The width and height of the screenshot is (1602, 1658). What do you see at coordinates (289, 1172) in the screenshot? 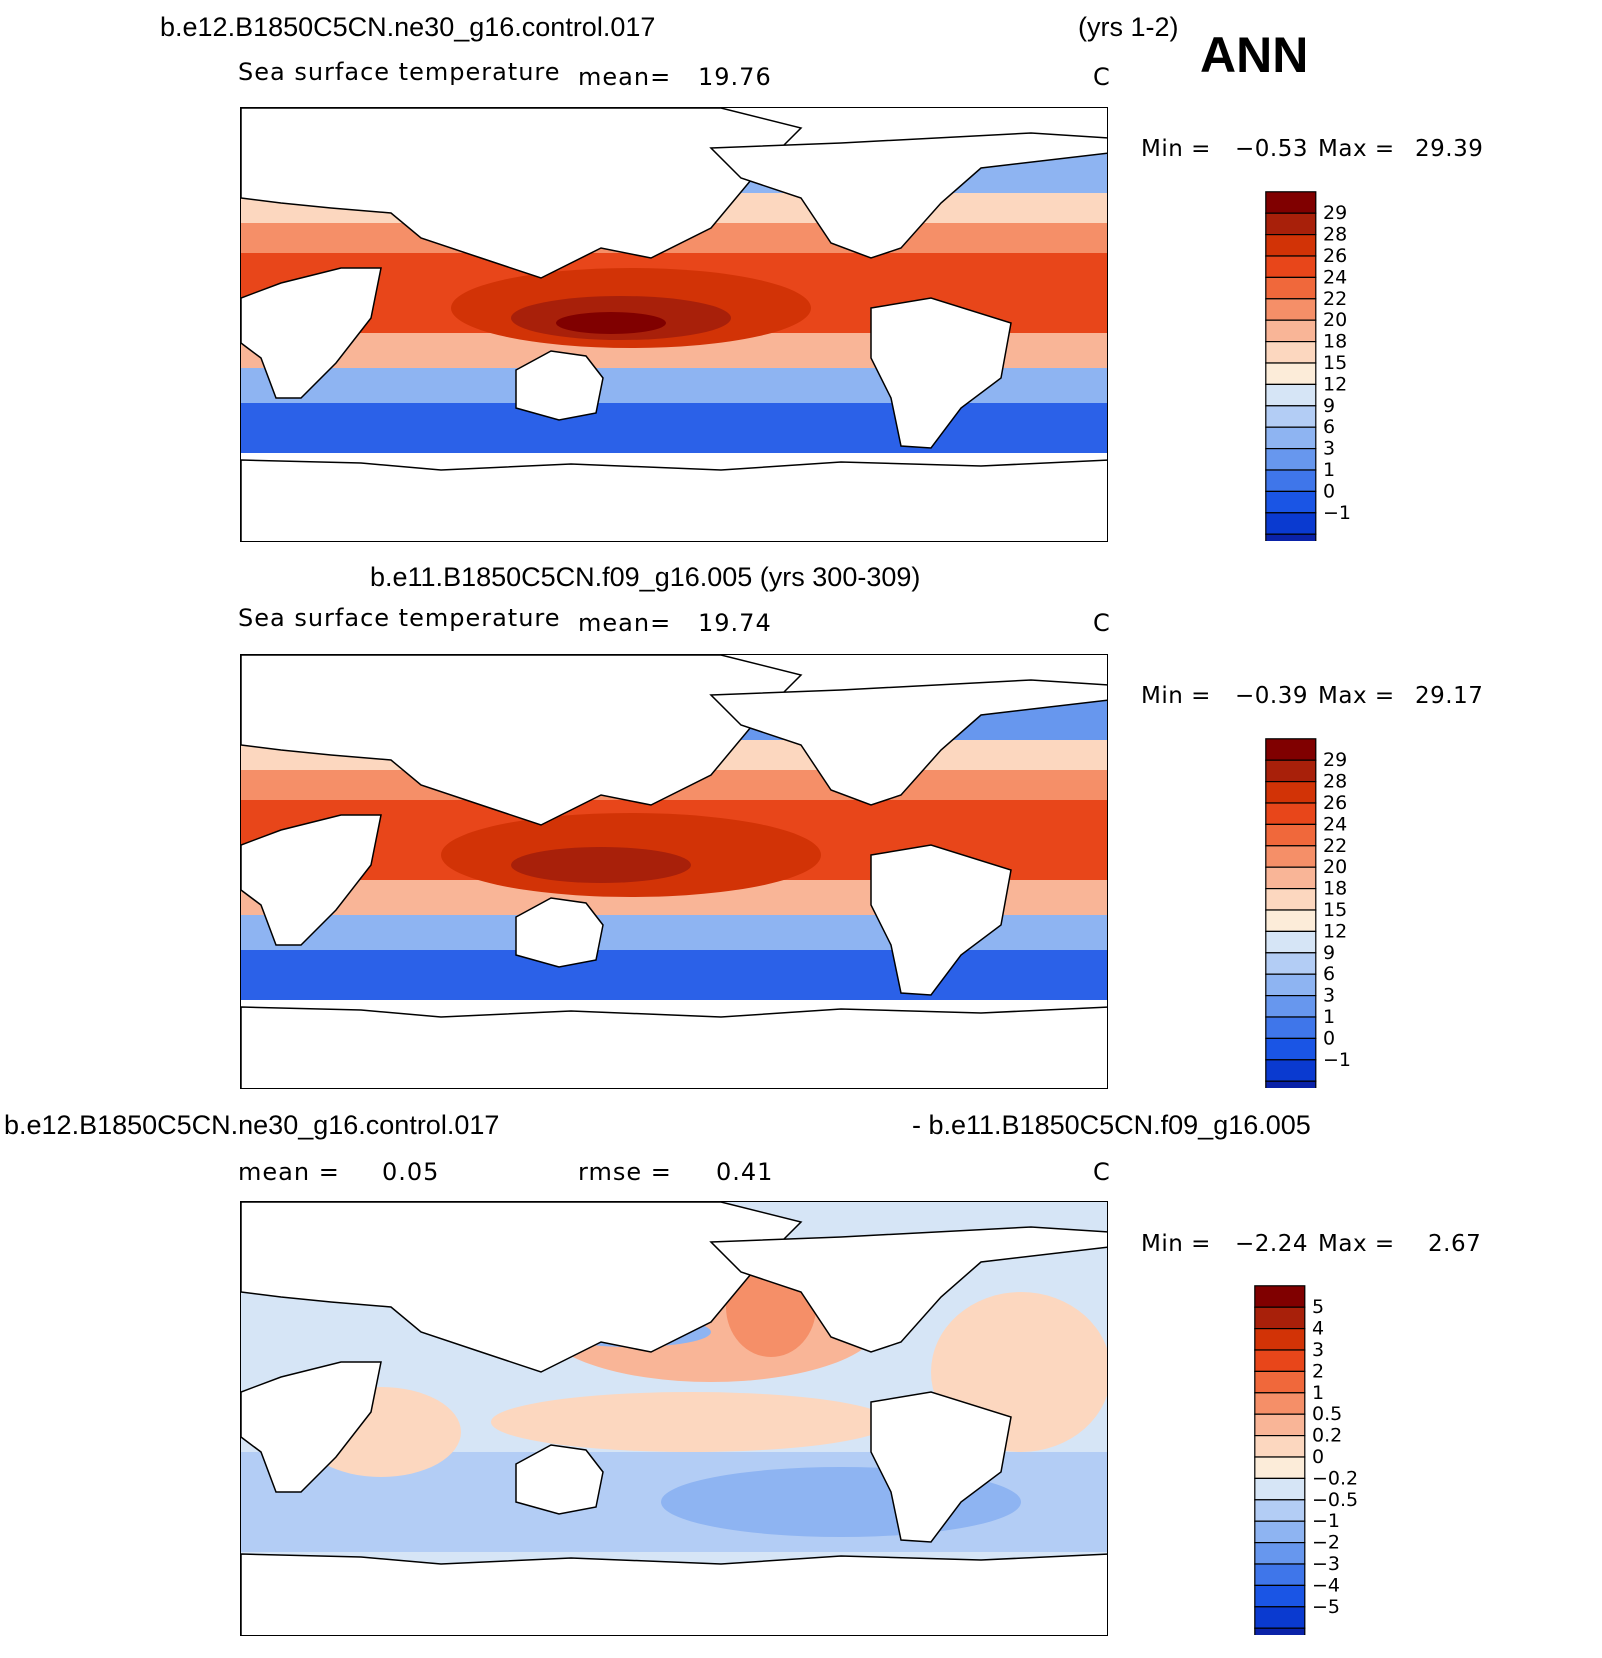
I see `panel3-mean-label: mean =` at bounding box center [289, 1172].